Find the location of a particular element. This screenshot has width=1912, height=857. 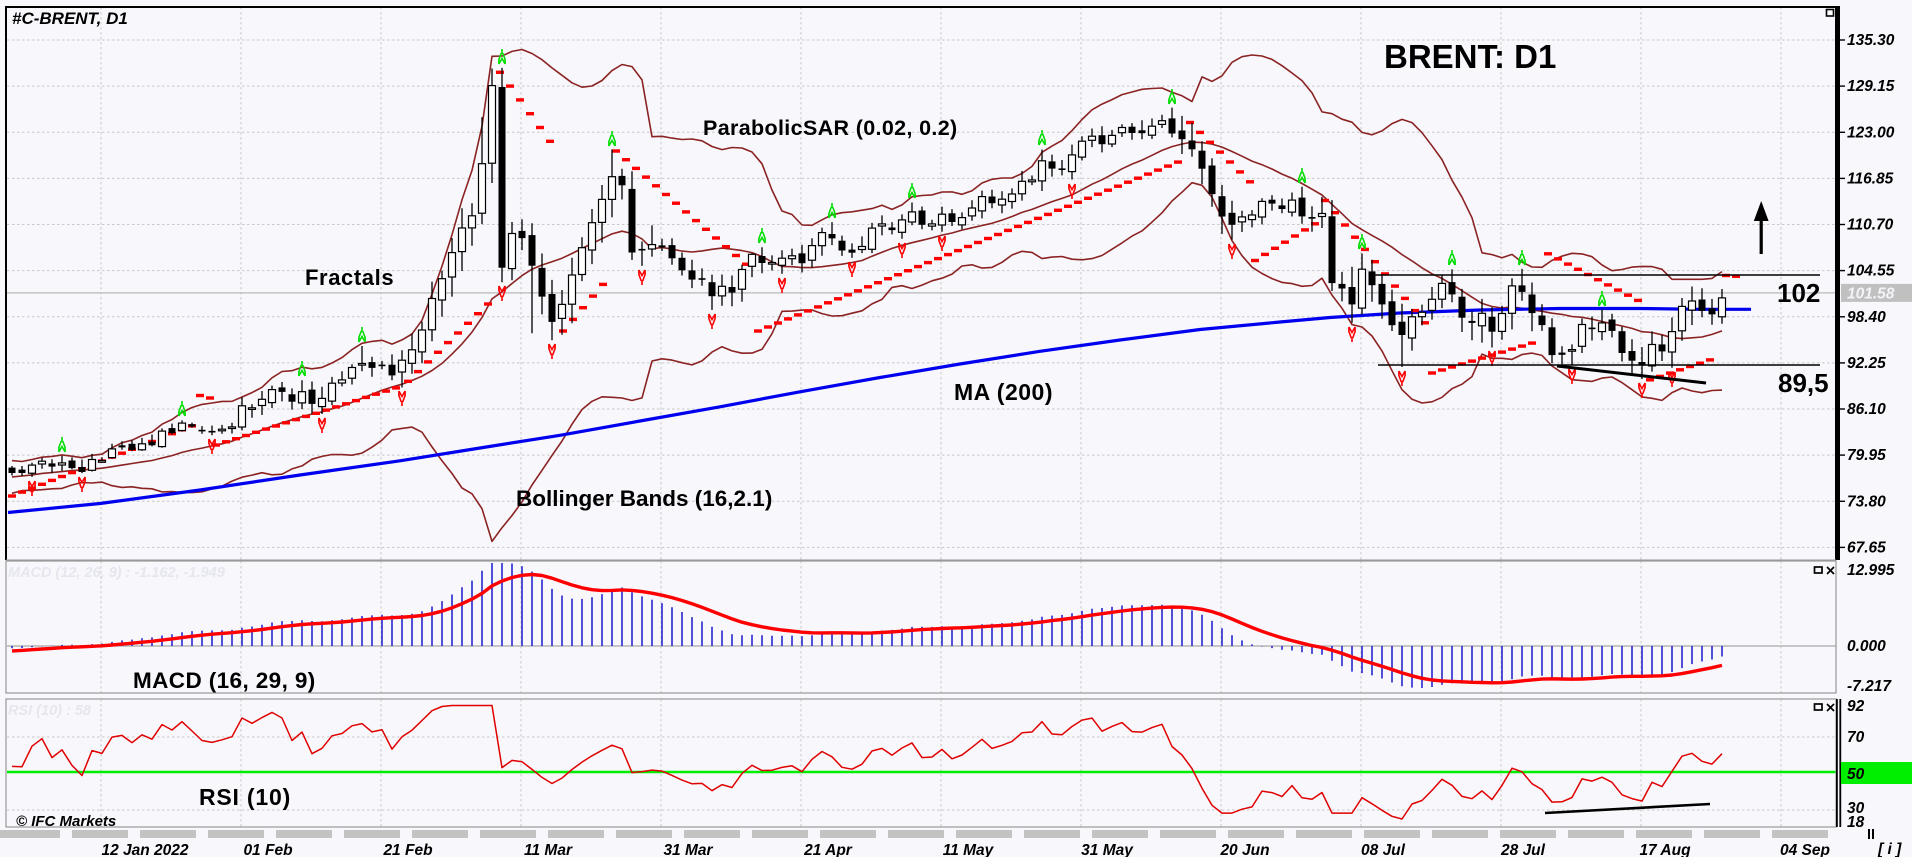

svg-text: 11 May is located at coordinates (969, 849).